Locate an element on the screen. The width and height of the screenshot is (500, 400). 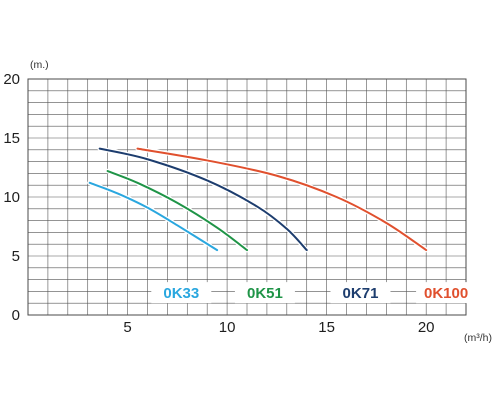
y-tick-label: 5 is located at coordinates (16, 256).